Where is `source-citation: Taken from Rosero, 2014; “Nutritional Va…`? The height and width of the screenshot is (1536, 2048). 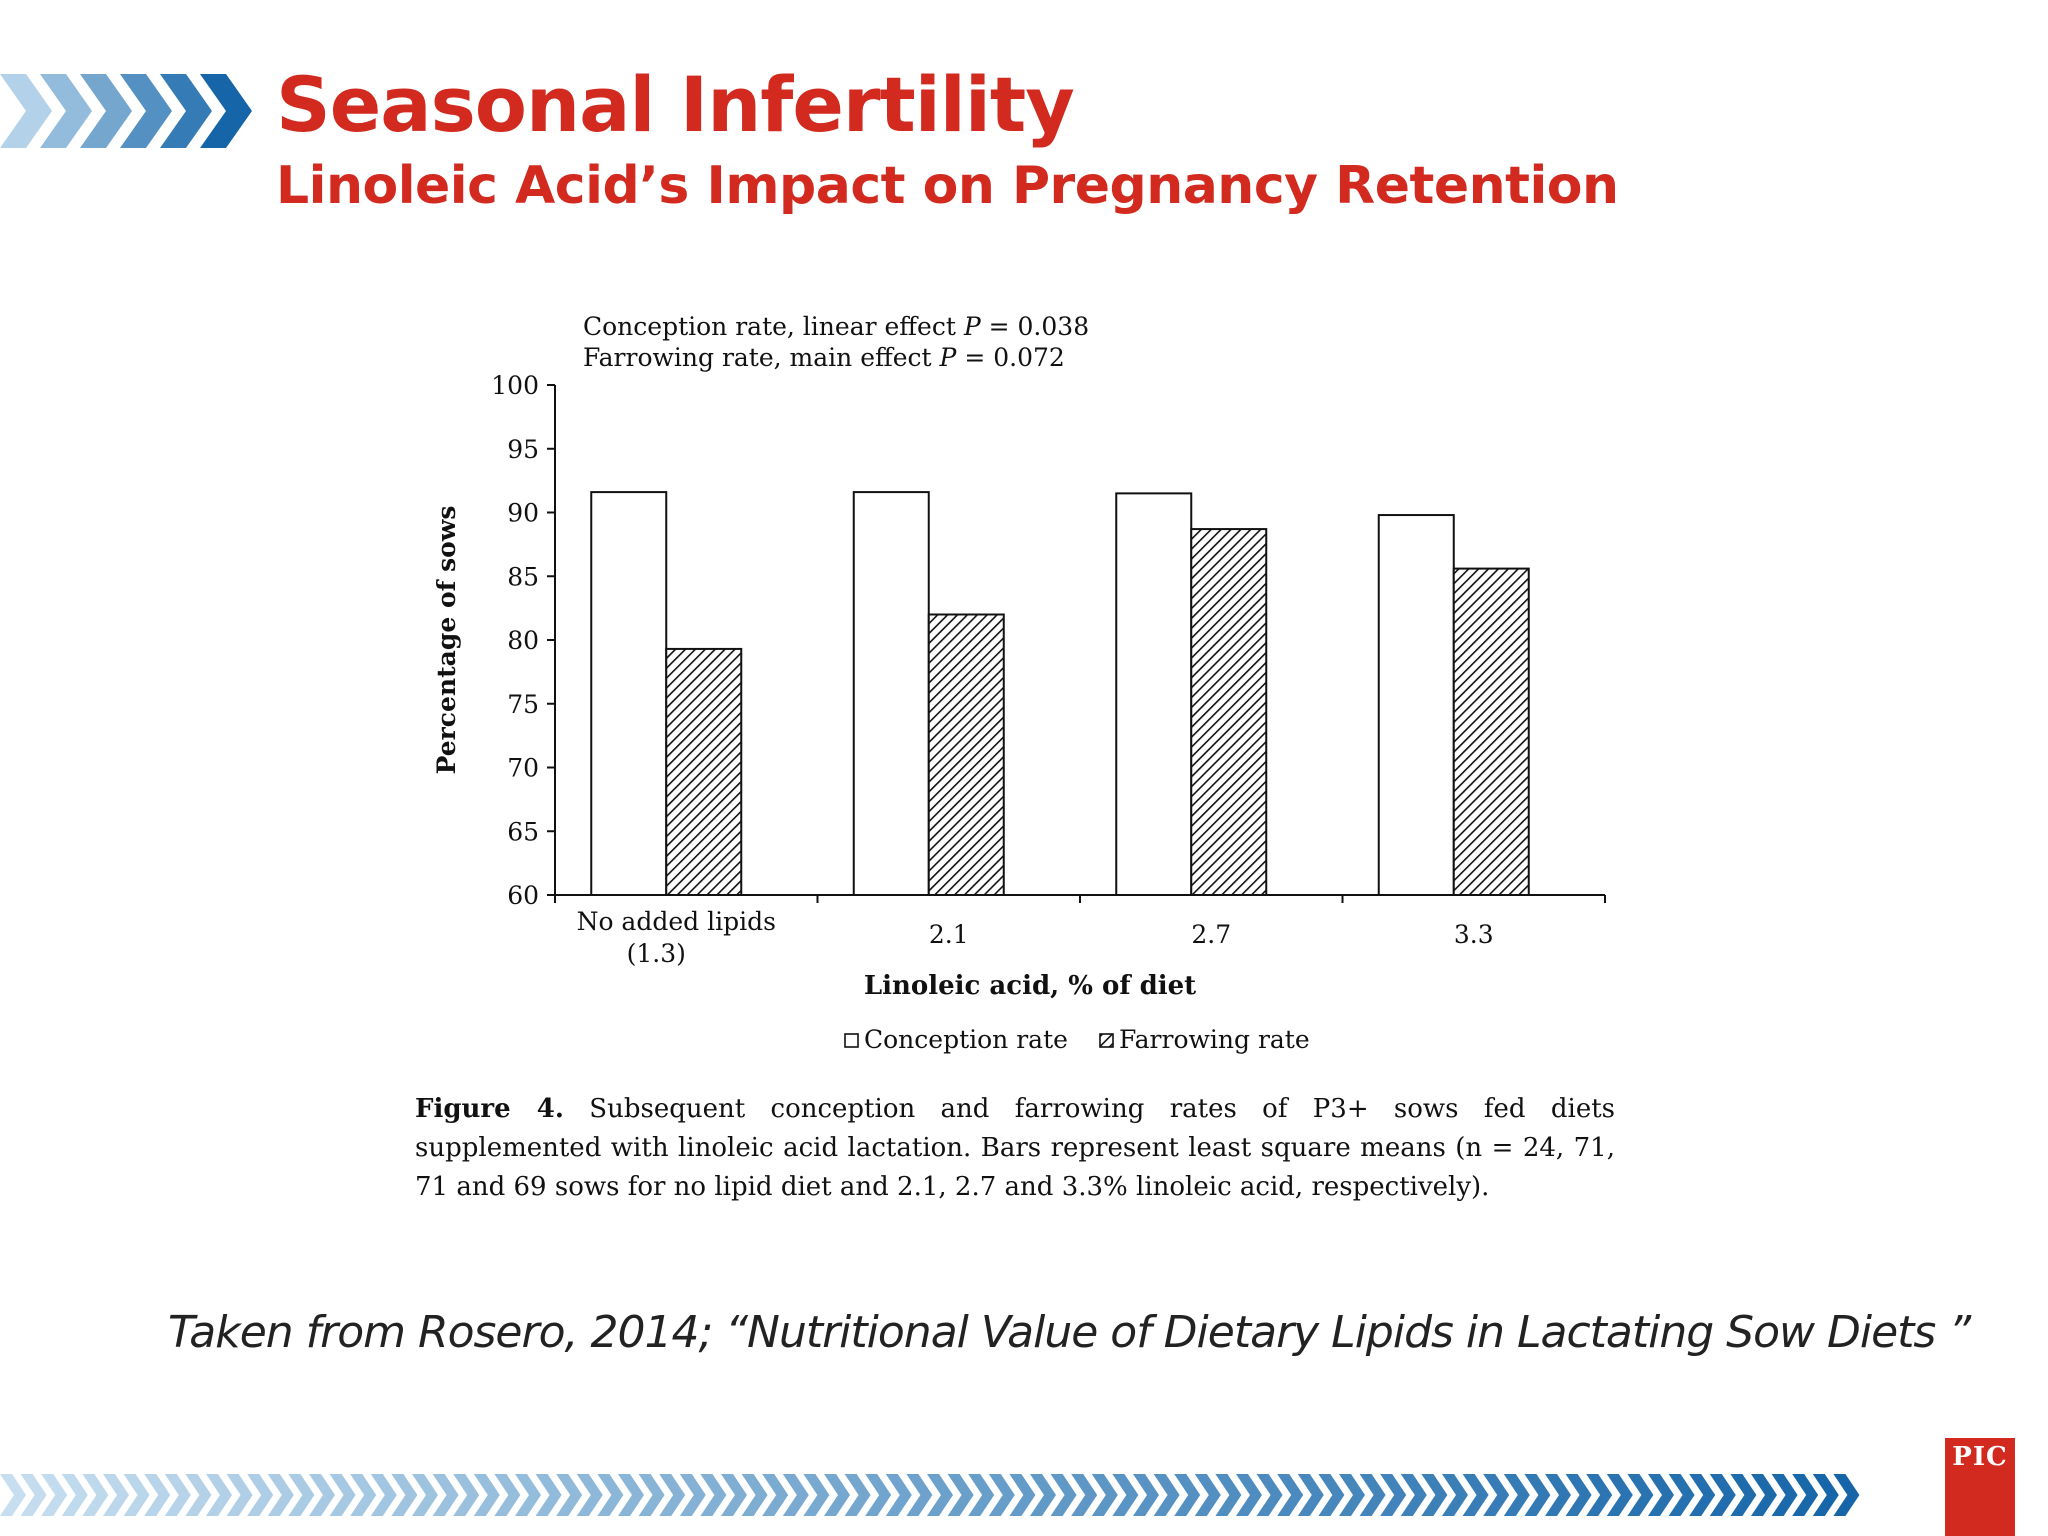
source-citation: Taken from Rosero, 2014; “Nutritional Va… is located at coordinates (1069, 1332).